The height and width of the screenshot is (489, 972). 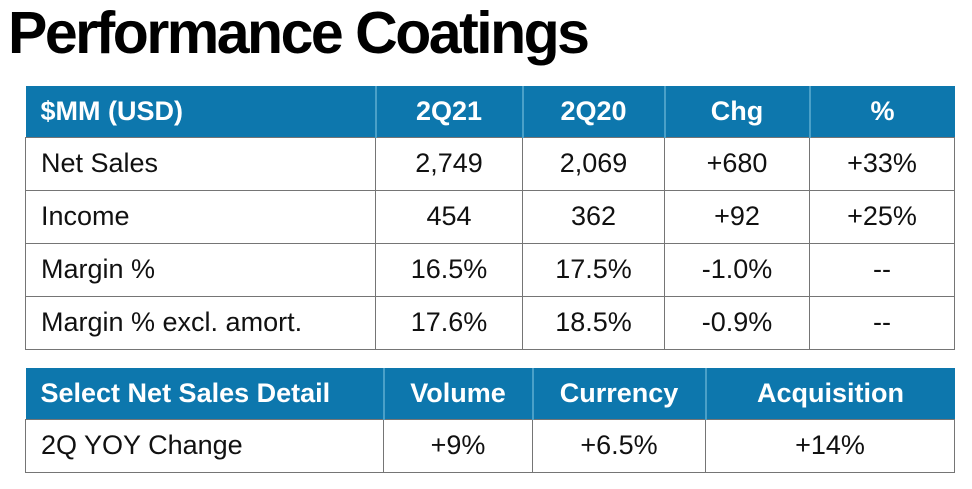 I want to click on column-header-detail: Select Net Sales Detail, so click(x=205, y=394).